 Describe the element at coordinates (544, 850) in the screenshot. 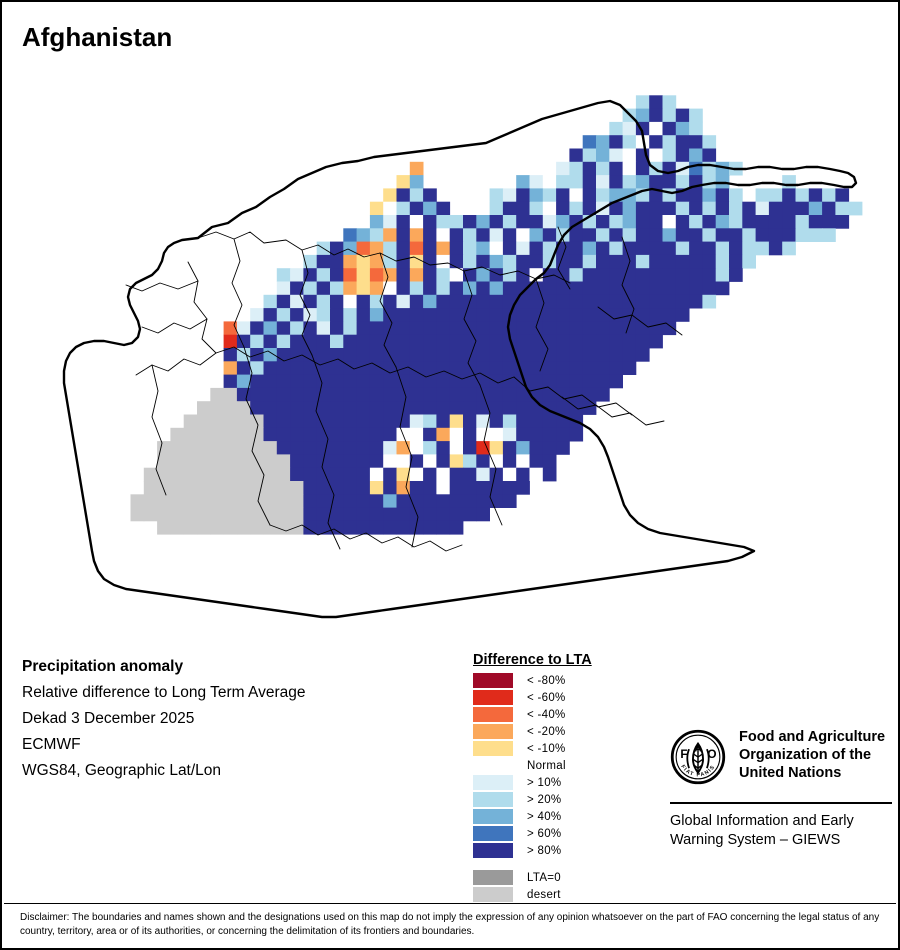

I see `legend-item-label: > 80%` at that location.